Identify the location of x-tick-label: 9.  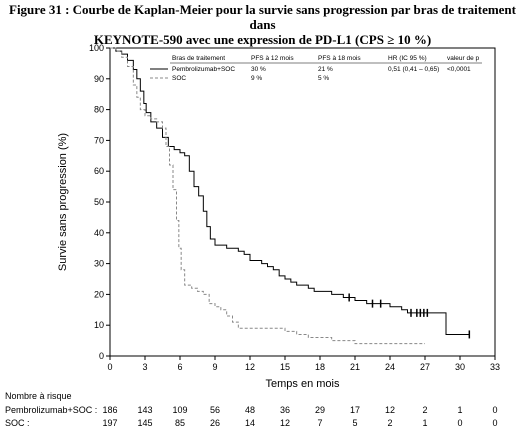
(214, 367).